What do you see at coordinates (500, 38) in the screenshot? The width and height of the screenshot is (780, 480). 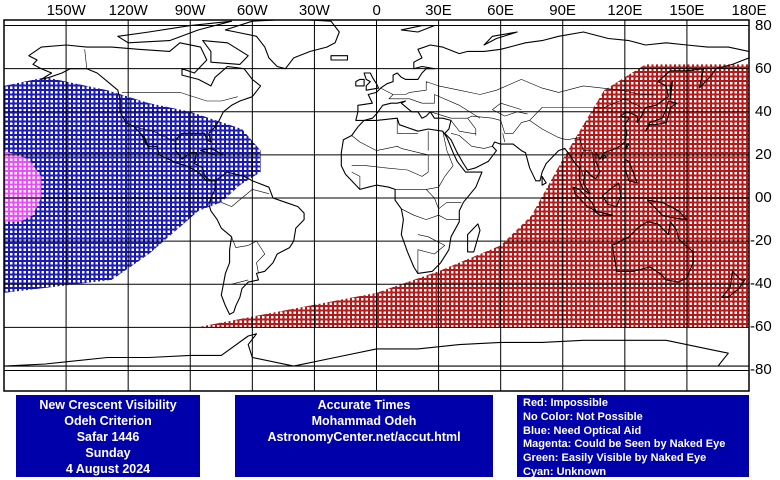 I see `landmass-novaya-zemlya` at bounding box center [500, 38].